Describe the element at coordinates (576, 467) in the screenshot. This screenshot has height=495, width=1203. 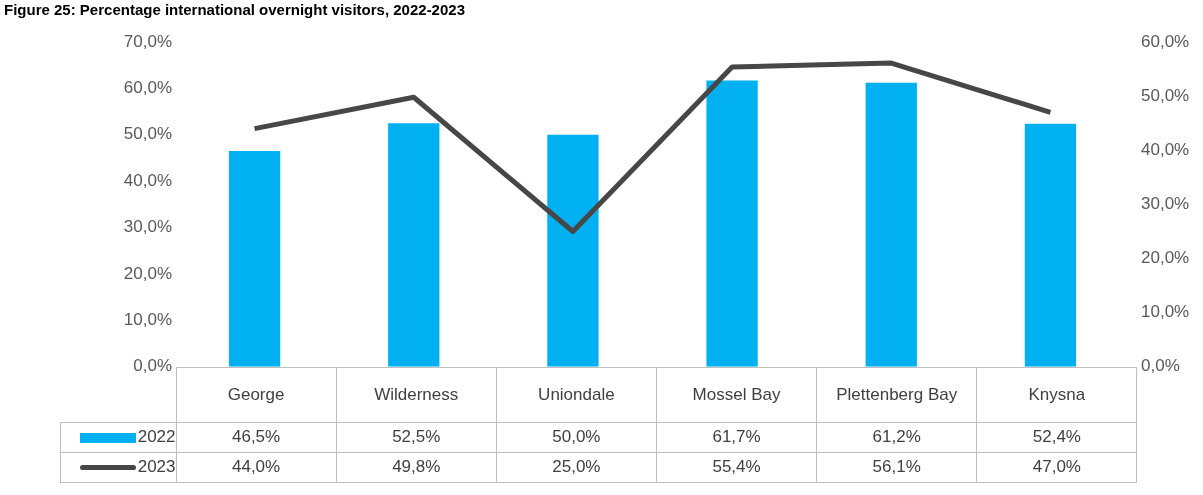
I see `data-label: 25,0%` at that location.